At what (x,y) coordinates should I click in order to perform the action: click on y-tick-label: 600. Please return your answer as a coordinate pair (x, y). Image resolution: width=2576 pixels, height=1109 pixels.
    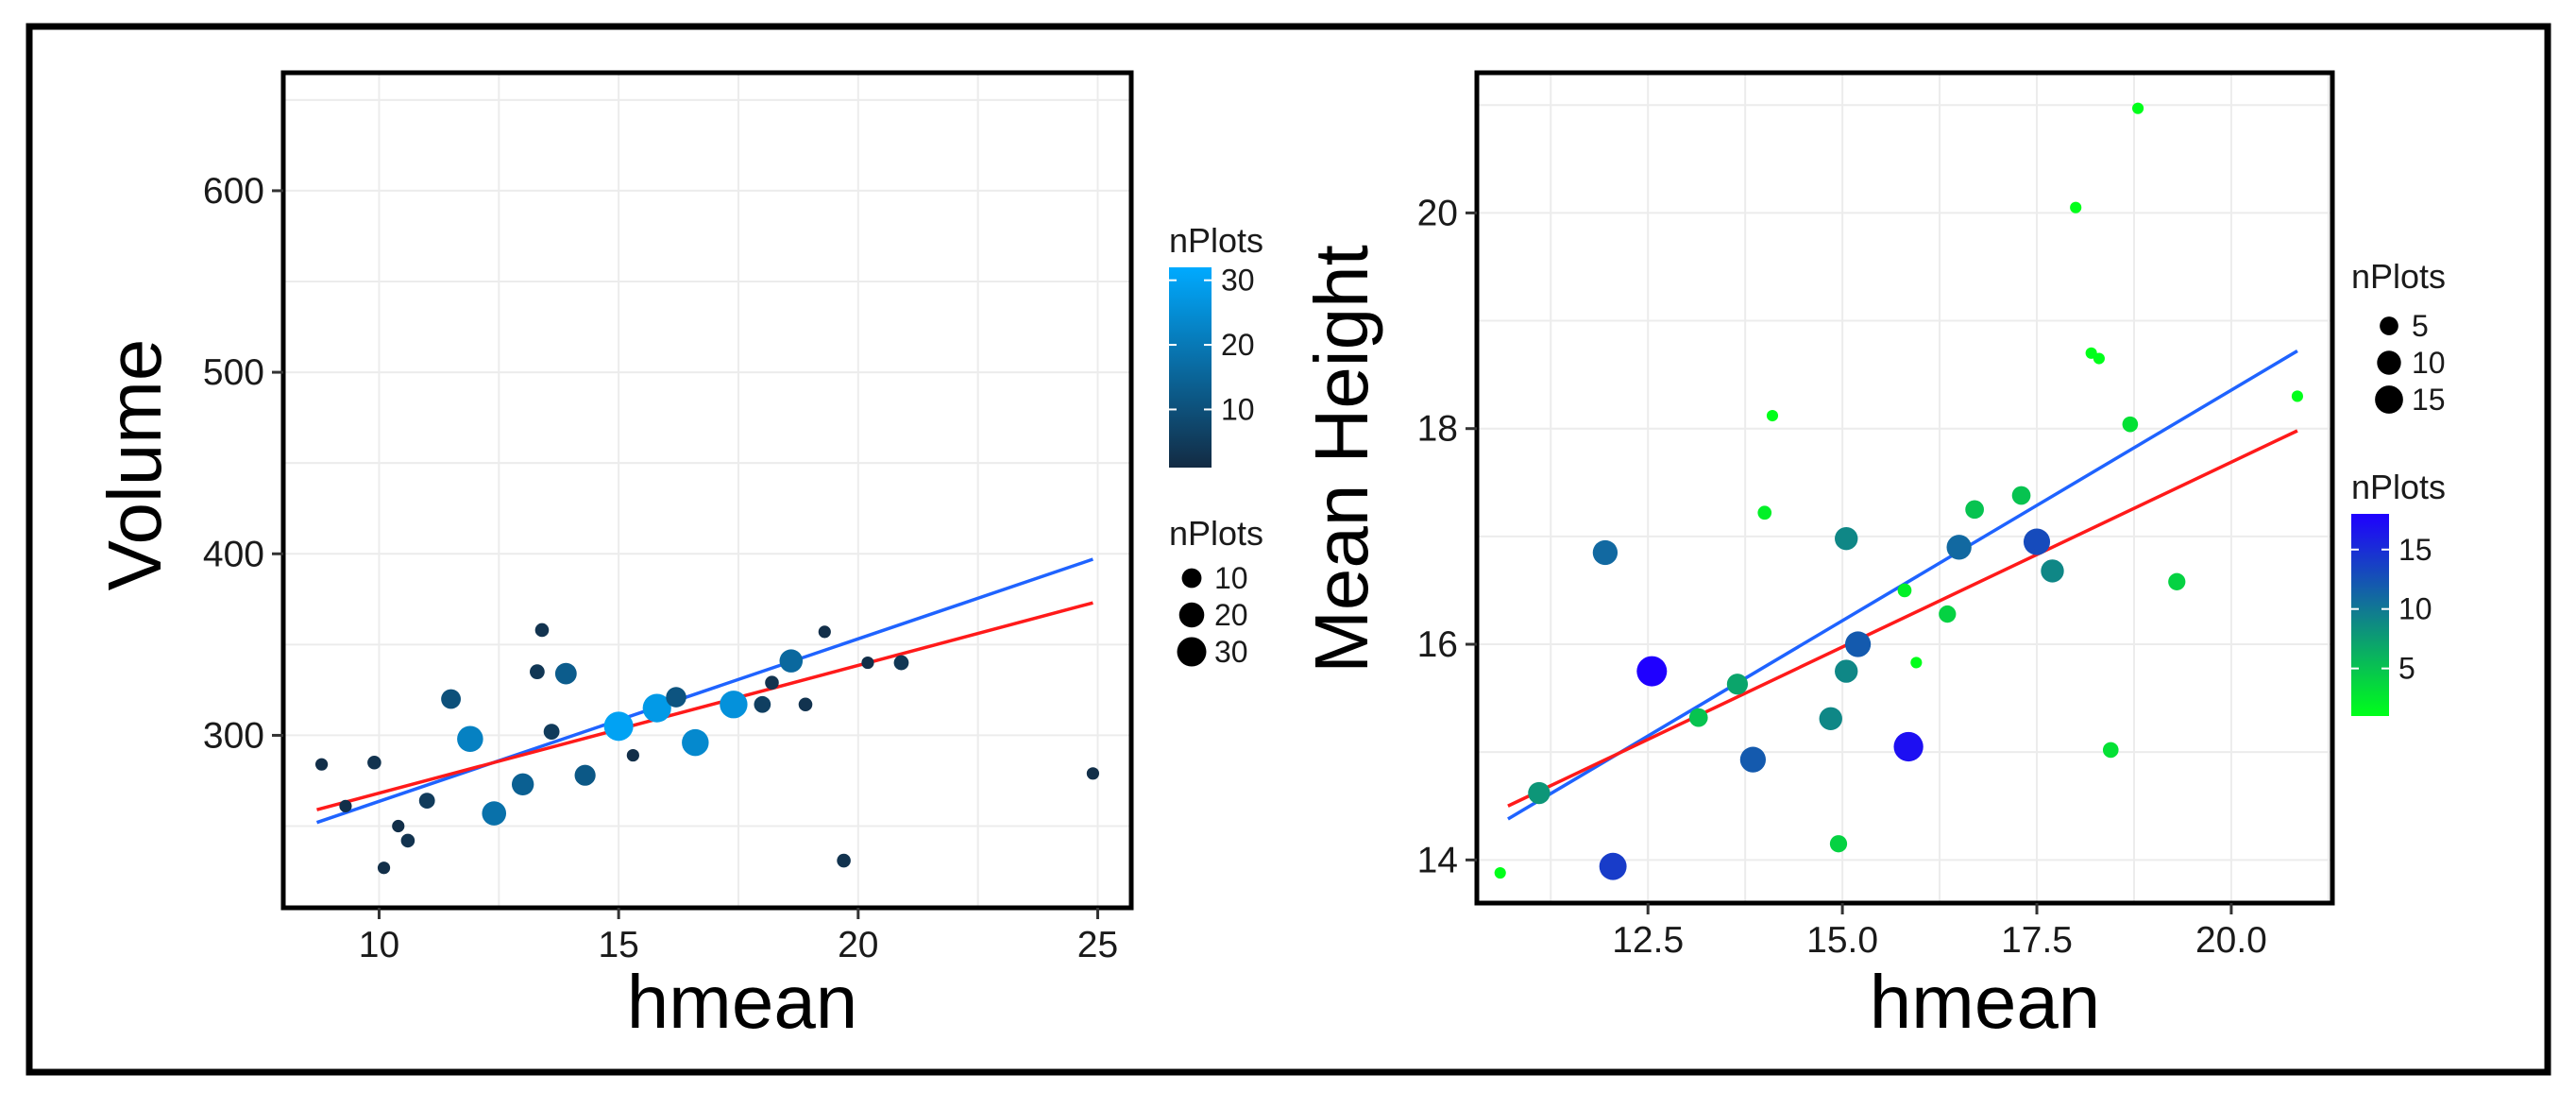
    Looking at the image, I should click on (233, 192).